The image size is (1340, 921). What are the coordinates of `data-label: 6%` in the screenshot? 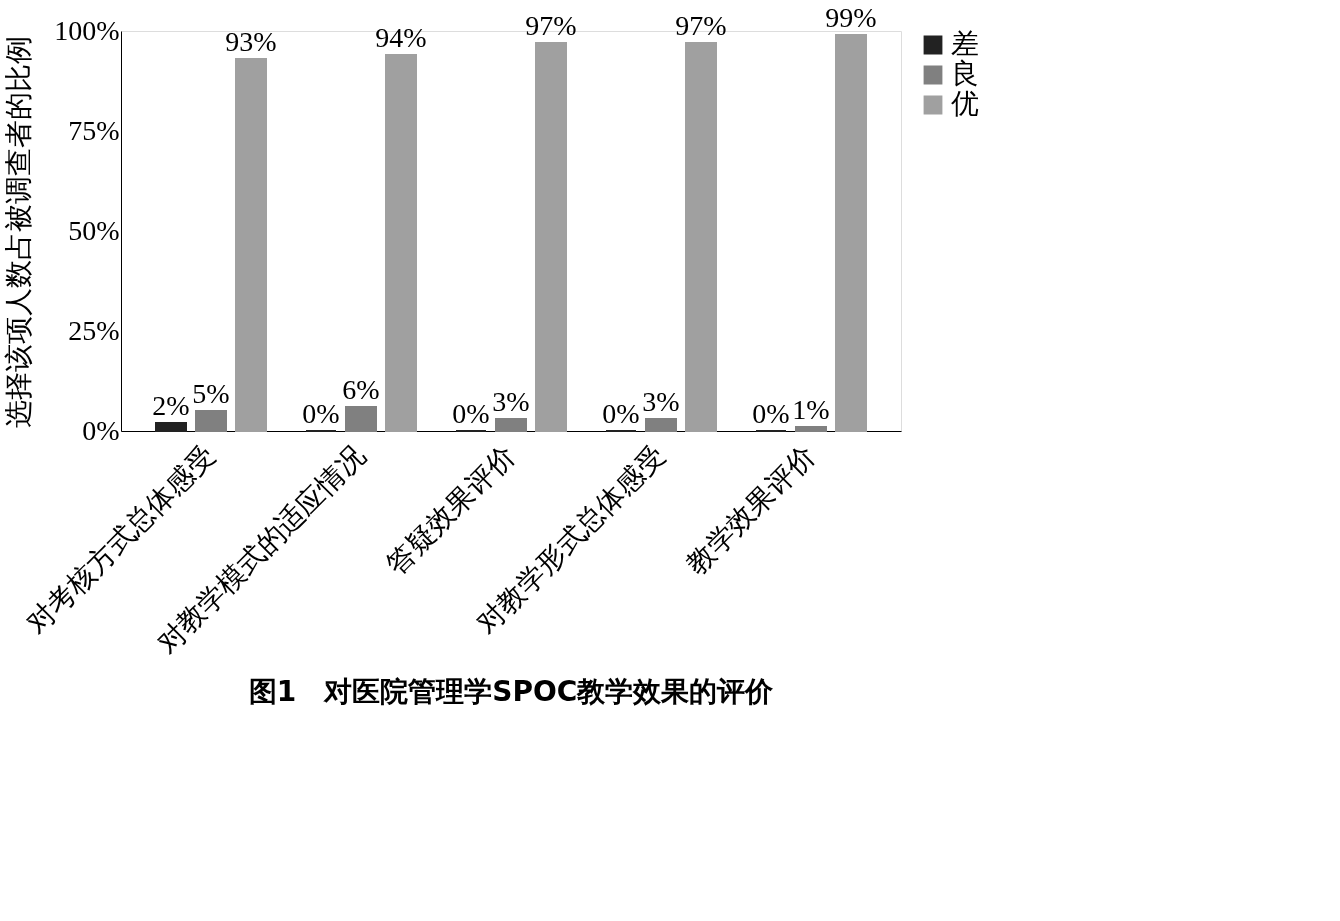 It's located at (361, 389).